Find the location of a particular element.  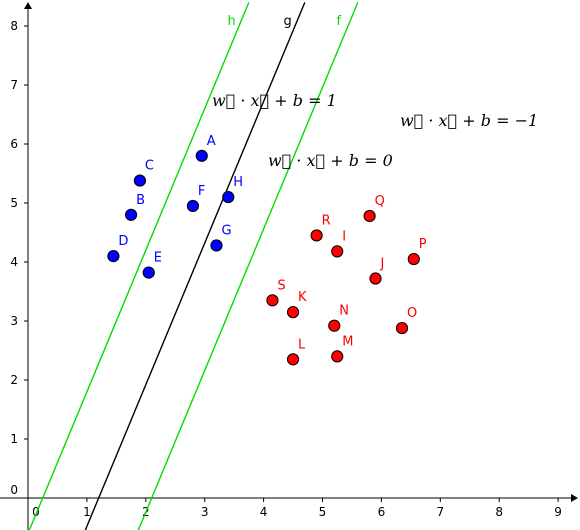

point-label-B: B is located at coordinates (140, 200).